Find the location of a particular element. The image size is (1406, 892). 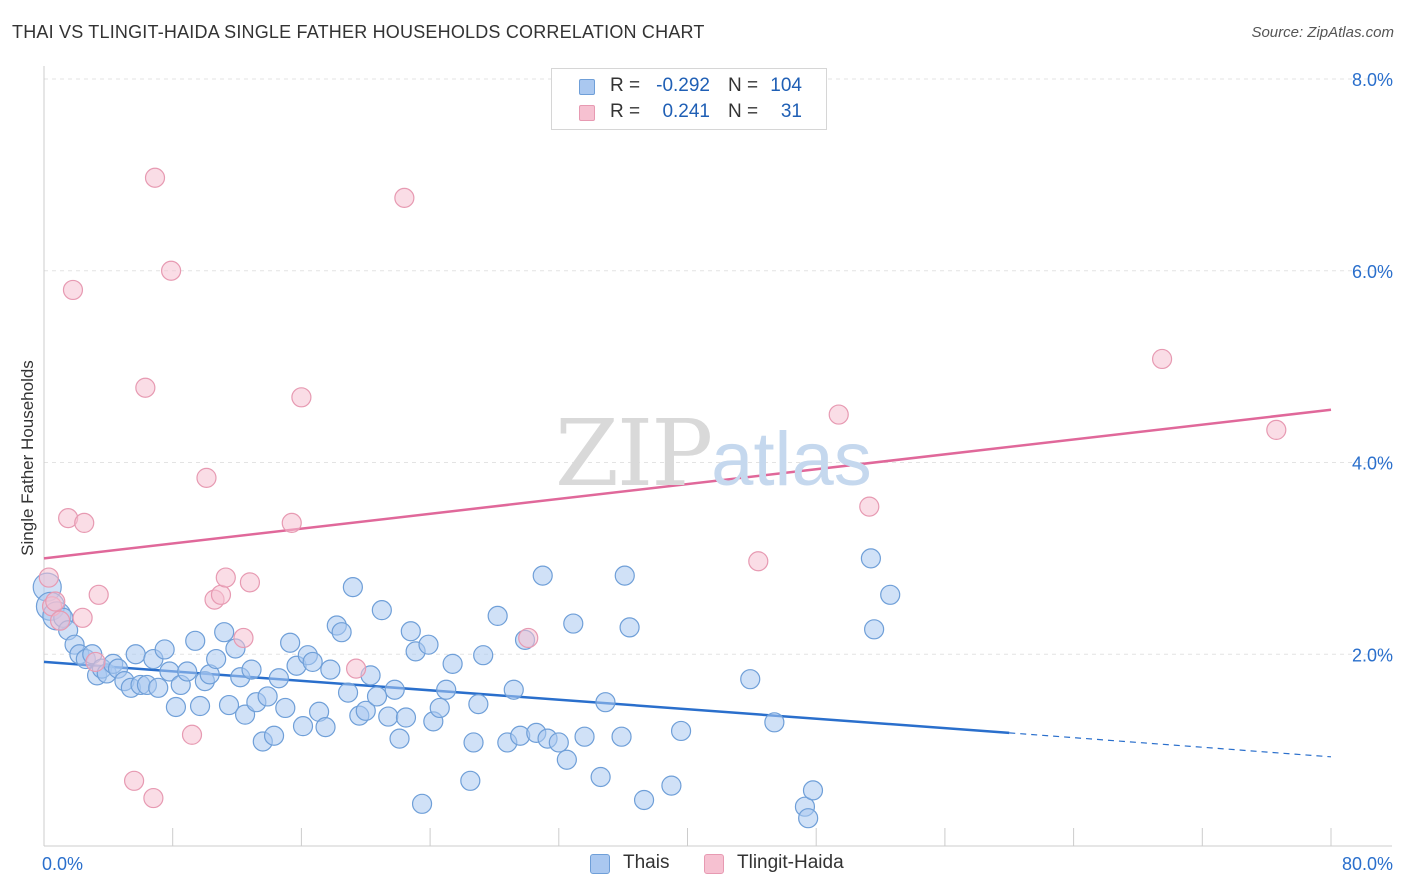

tlingit-haida-legend-label: Tlingit-Haida is located at coordinates (790, 862).